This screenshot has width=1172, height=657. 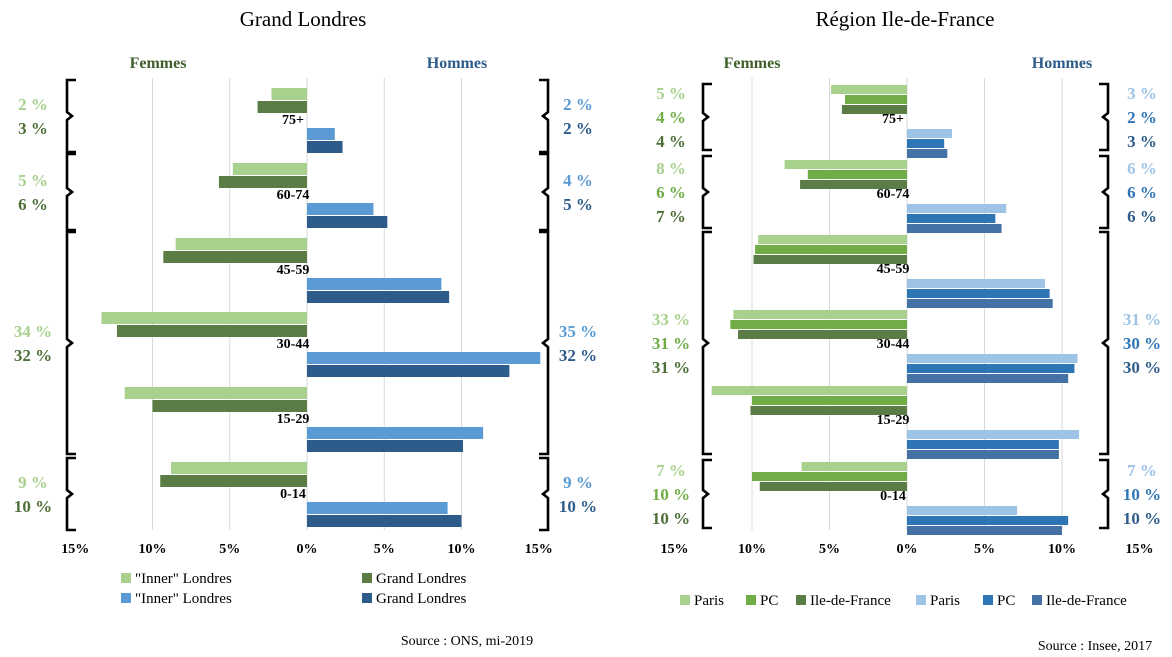 What do you see at coordinates (671, 343) in the screenshot?
I see `share-label-femmes: 31 %` at bounding box center [671, 343].